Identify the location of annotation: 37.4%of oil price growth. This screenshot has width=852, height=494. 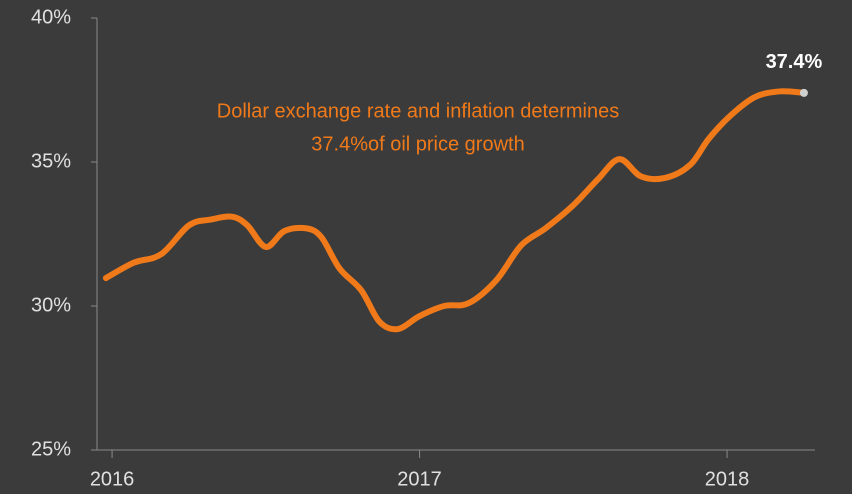
(417, 144).